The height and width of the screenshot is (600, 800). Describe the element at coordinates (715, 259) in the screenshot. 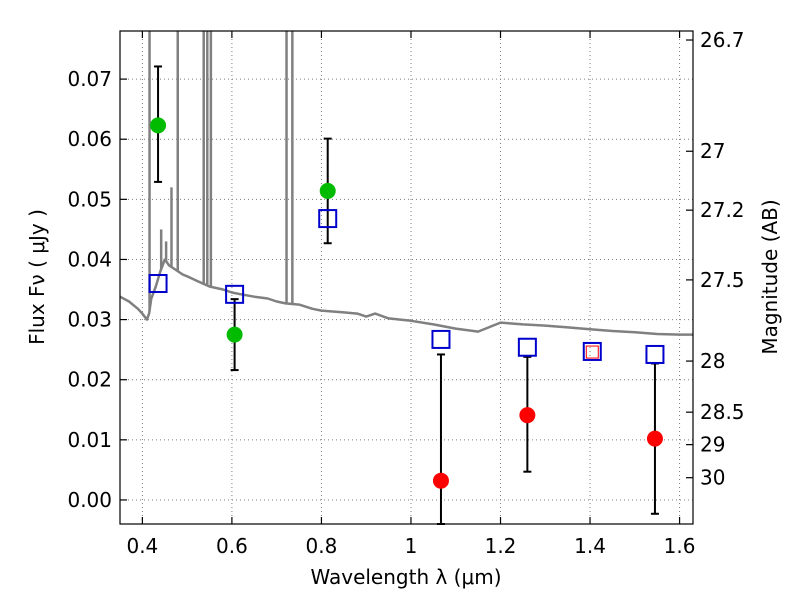

I see `right-magnitude-axis: 26.7 27 27.2 27.5 28 28.5 29 30` at that location.